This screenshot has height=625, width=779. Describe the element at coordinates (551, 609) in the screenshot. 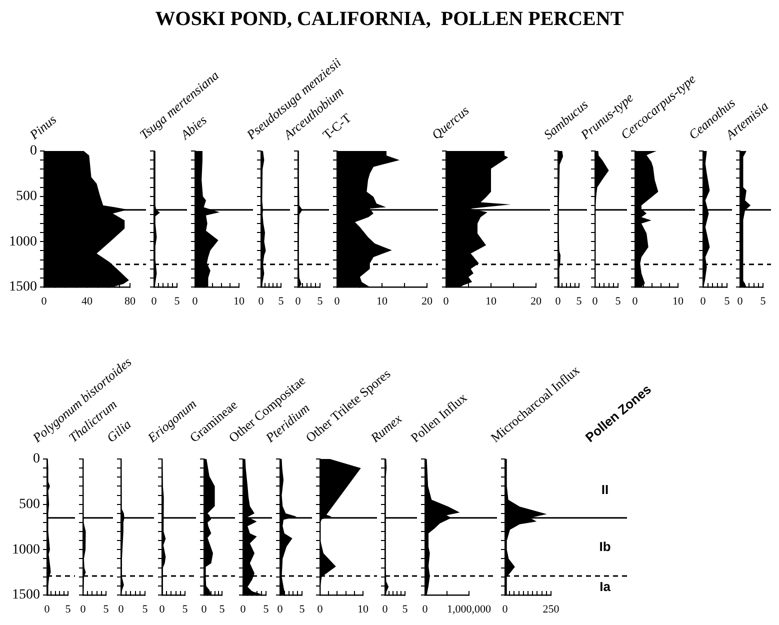

I see `x-tick-label: 250` at that location.